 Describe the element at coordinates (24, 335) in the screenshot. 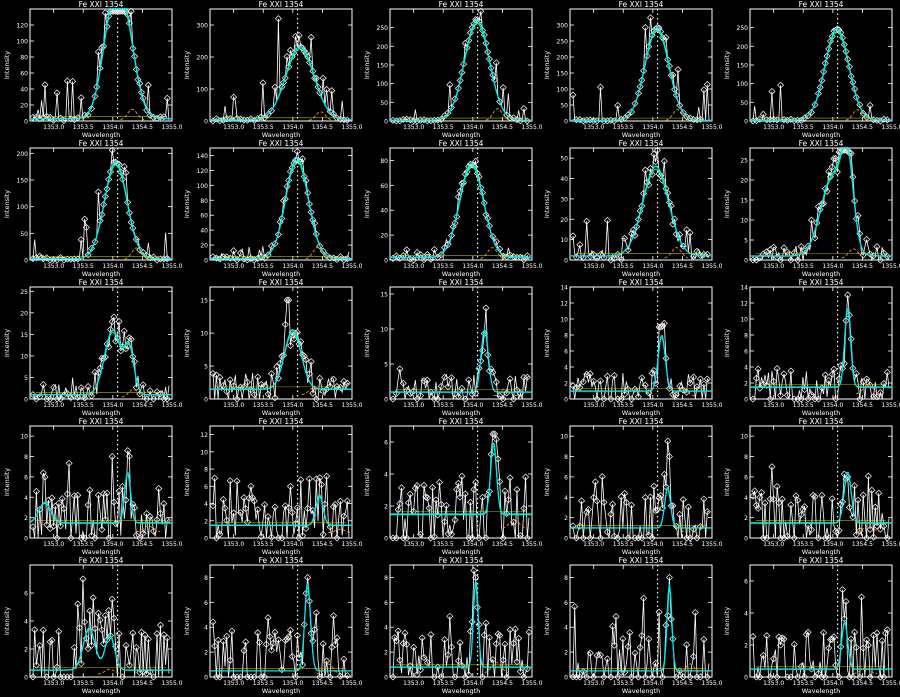

I see `y-tick-label: 15` at that location.